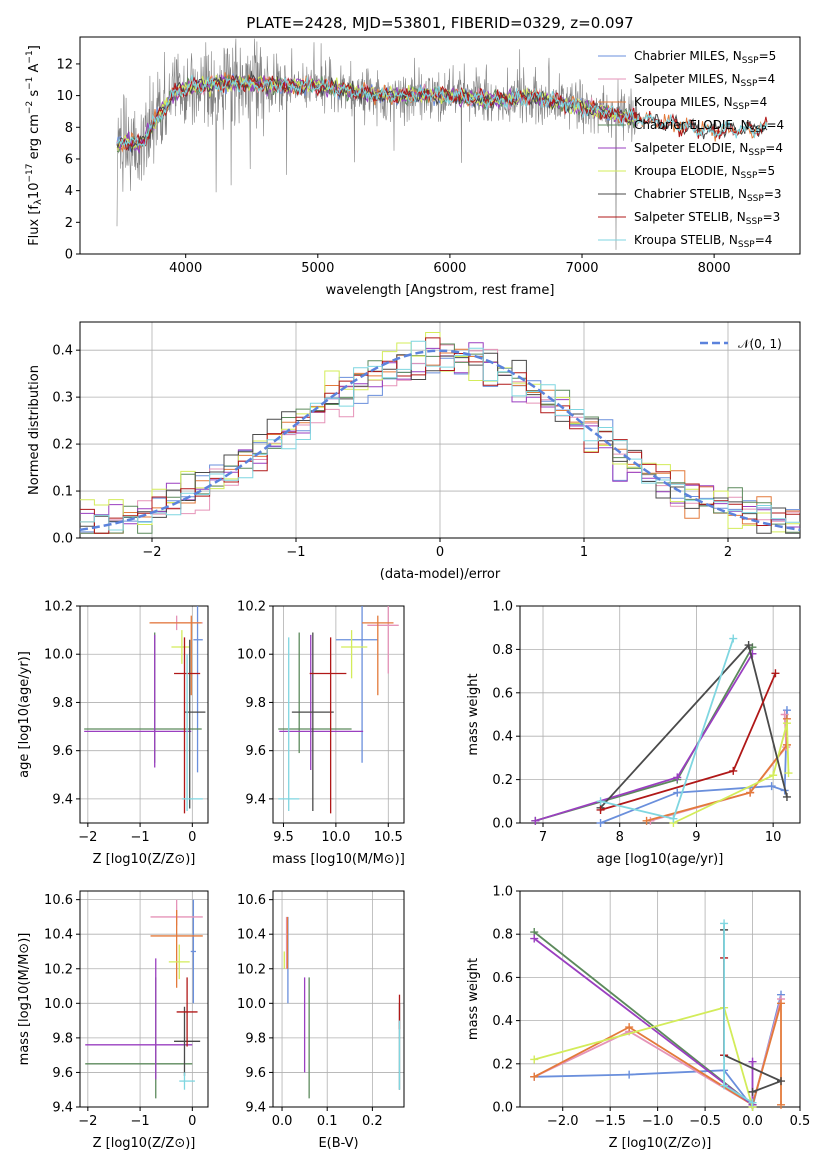  I want to click on panel0-ytick-label: 0, so click(69, 255).